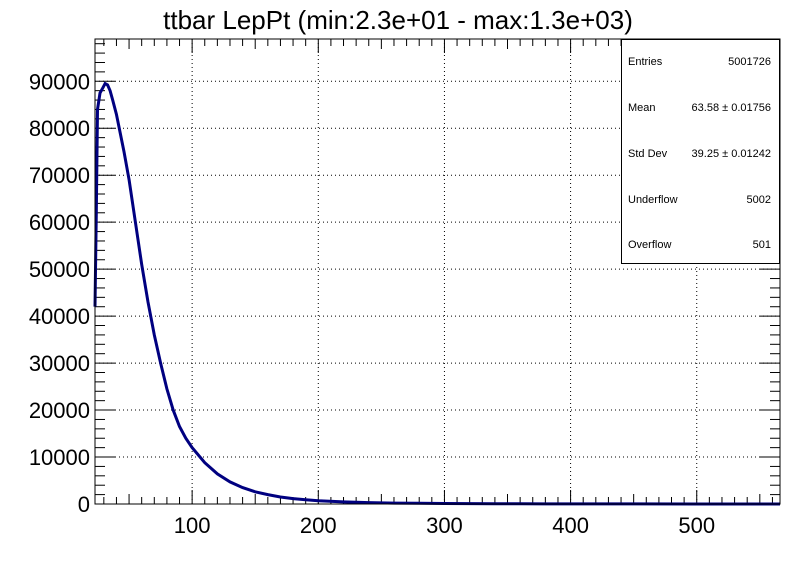  Describe the element at coordinates (59, 175) in the screenshot. I see `y-tick-label: 70000` at that location.